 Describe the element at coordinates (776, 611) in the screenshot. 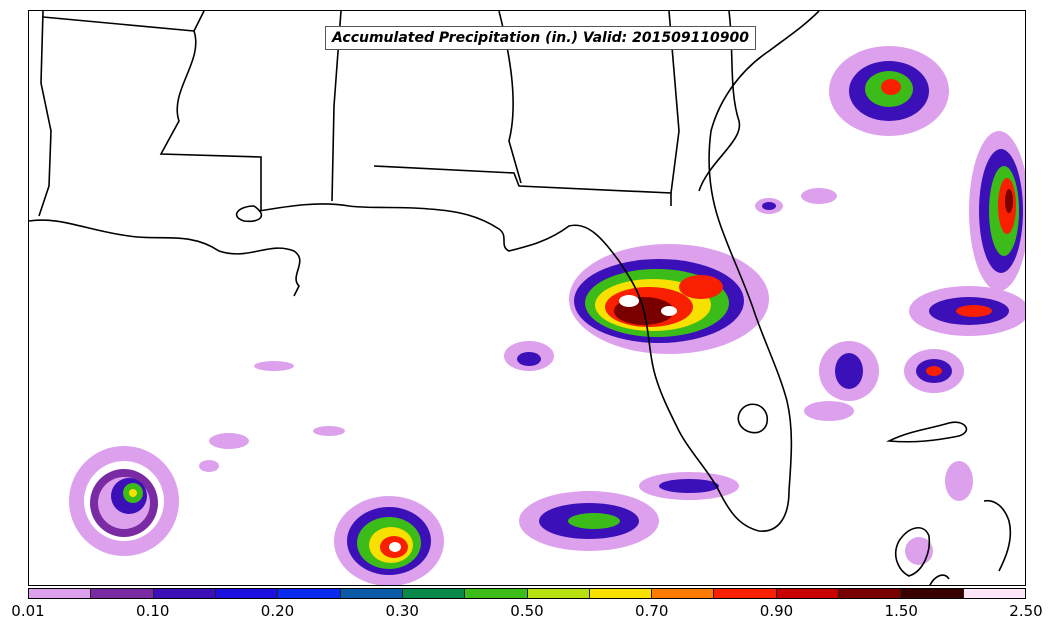

I see `colorbar-tick-label: 0.90` at that location.